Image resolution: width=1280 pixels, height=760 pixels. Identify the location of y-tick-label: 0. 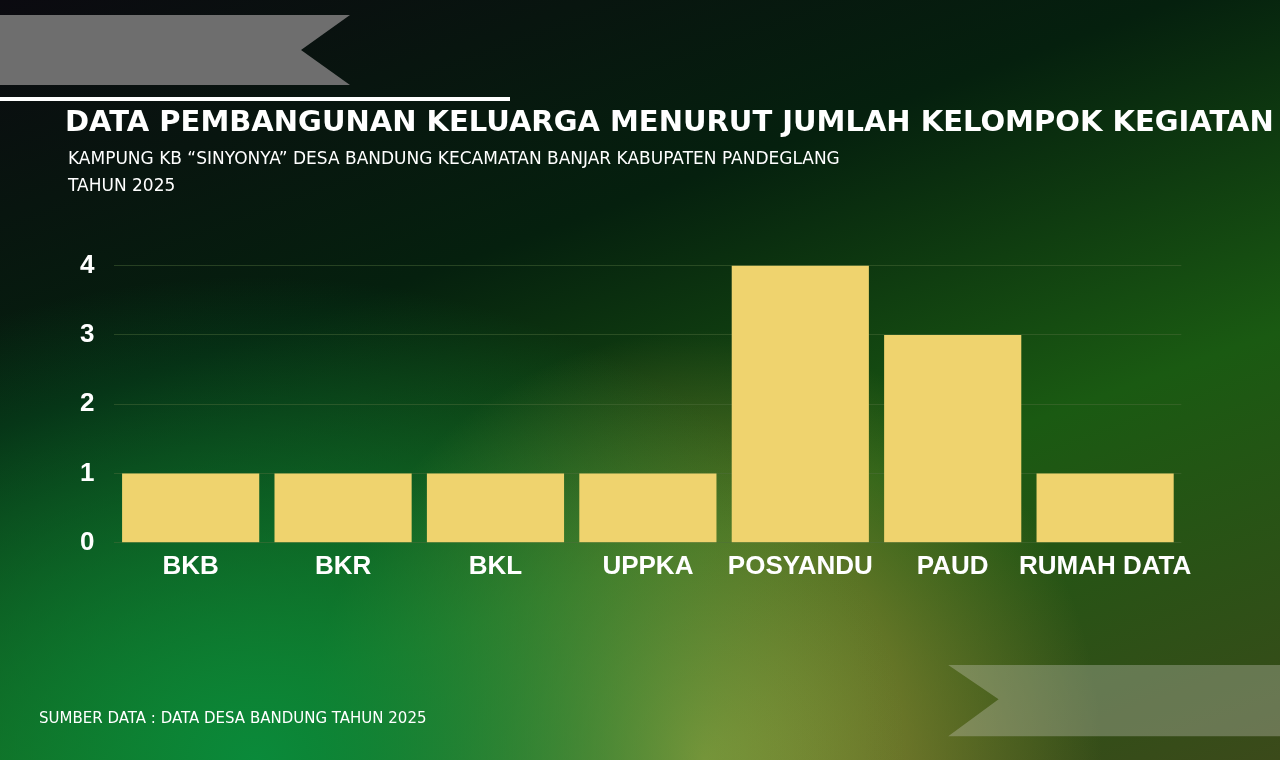
(87, 540).